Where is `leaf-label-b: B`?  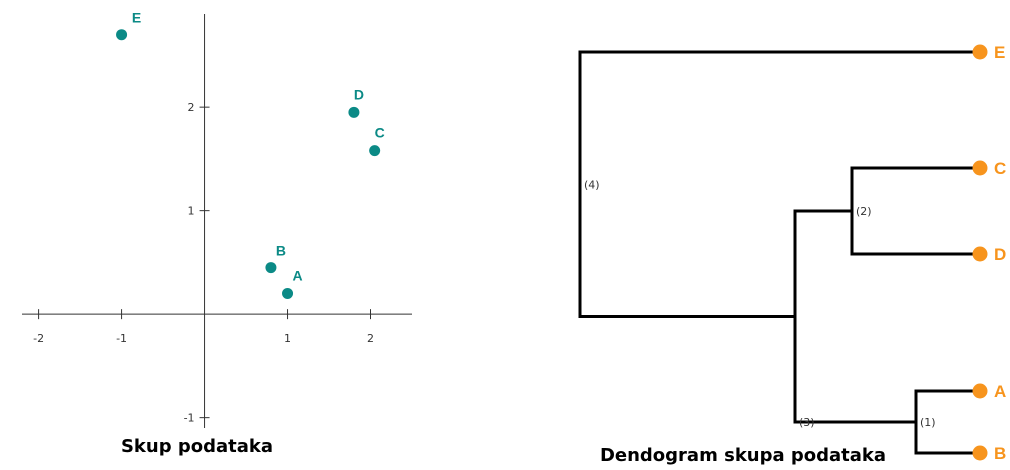 leaf-label-b: B is located at coordinates (1000, 453).